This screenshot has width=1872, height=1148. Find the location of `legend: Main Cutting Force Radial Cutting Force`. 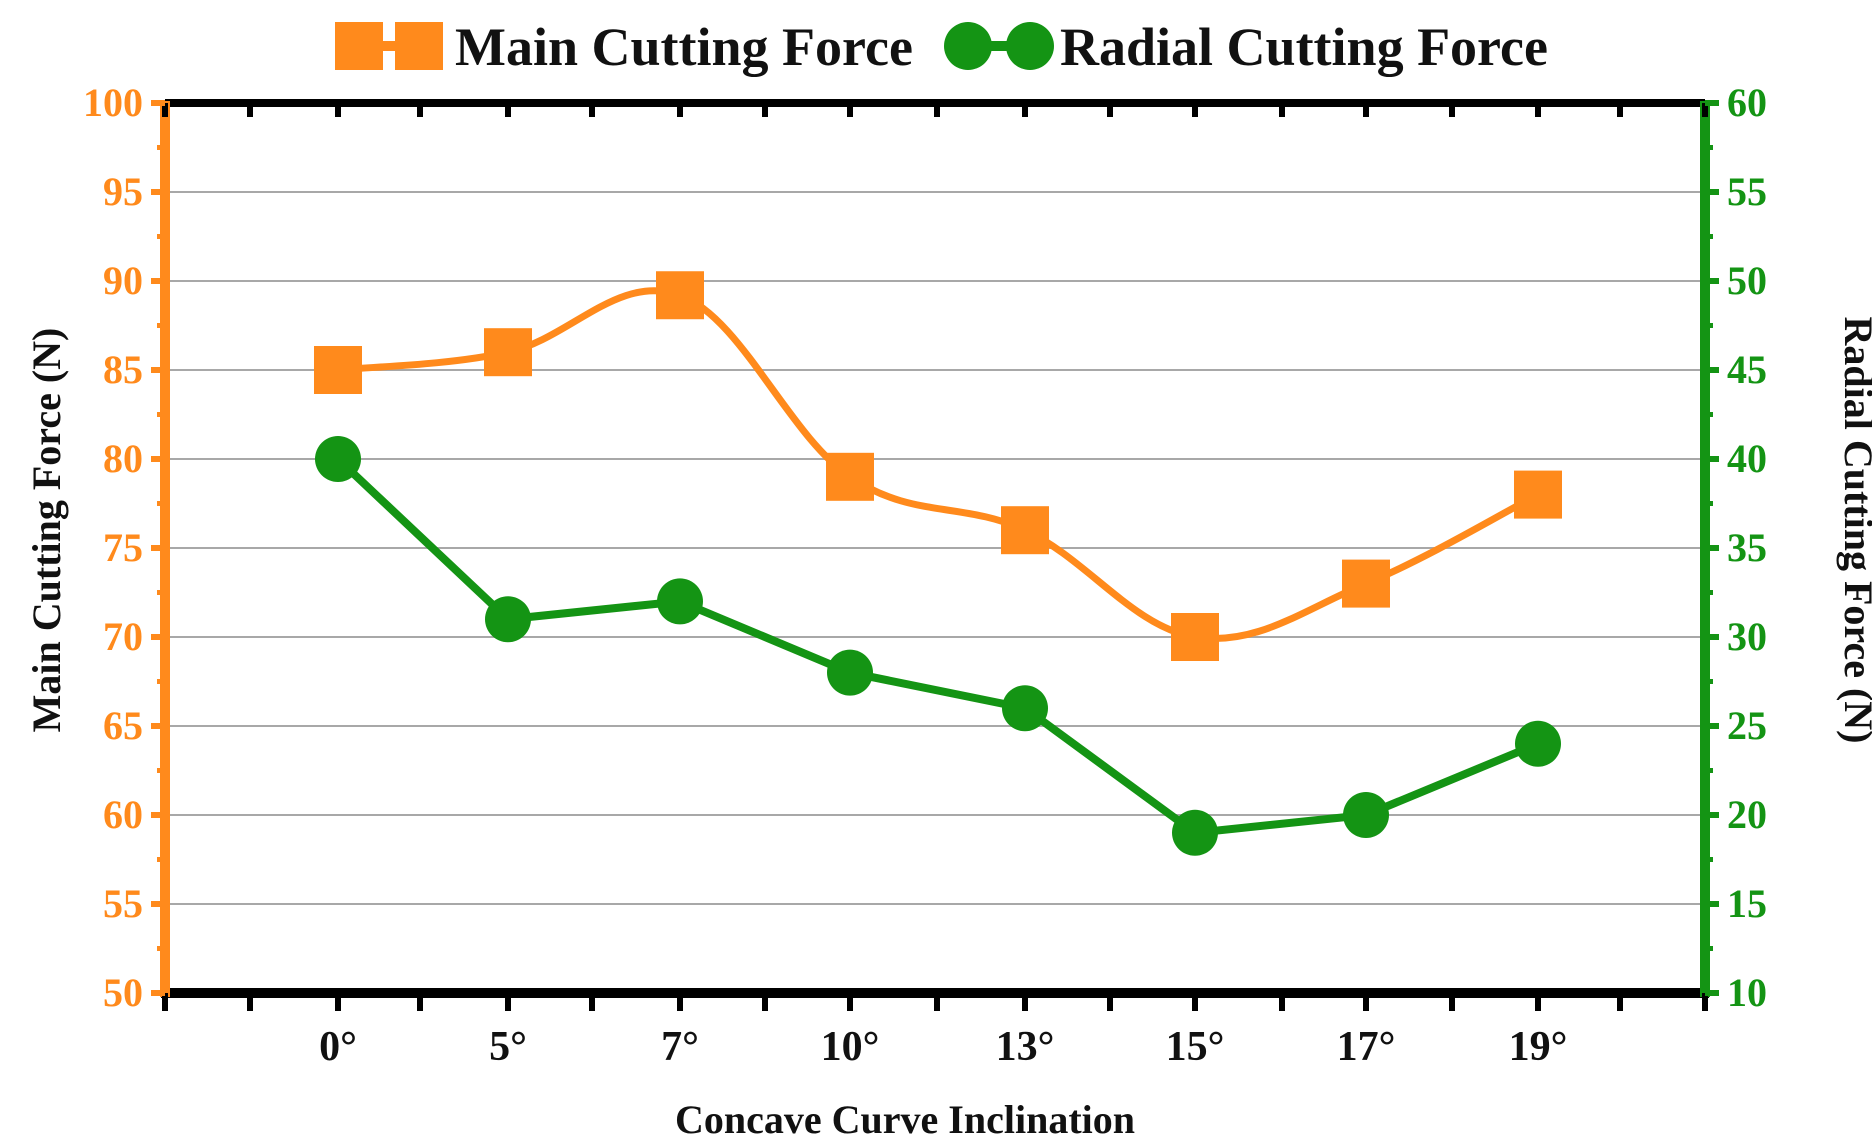

legend: Main Cutting Force Radial Cutting Force is located at coordinates (941, 47).